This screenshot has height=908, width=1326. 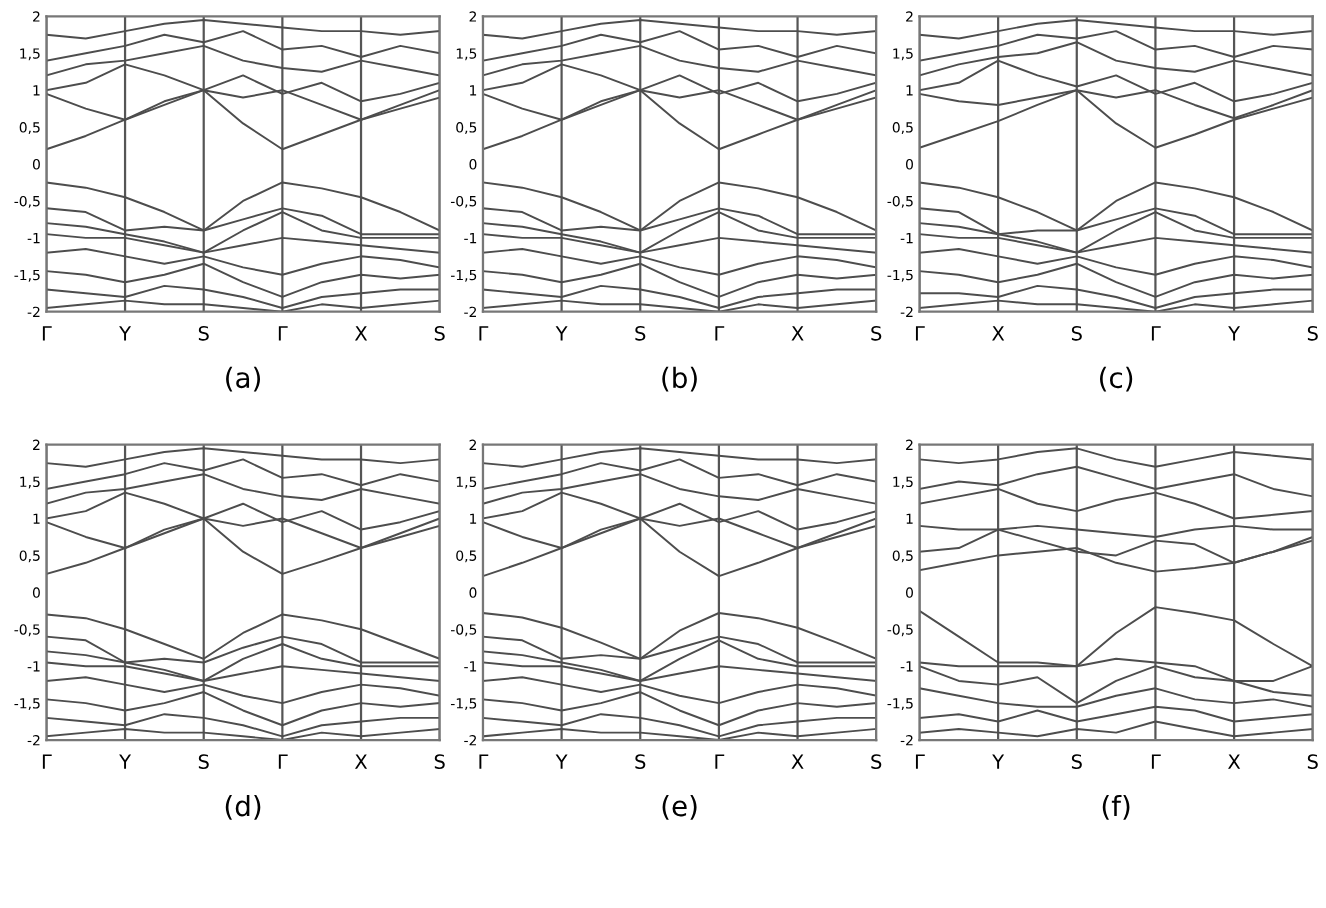 I want to click on x-axis-title: (f), so click(x=1116, y=807).